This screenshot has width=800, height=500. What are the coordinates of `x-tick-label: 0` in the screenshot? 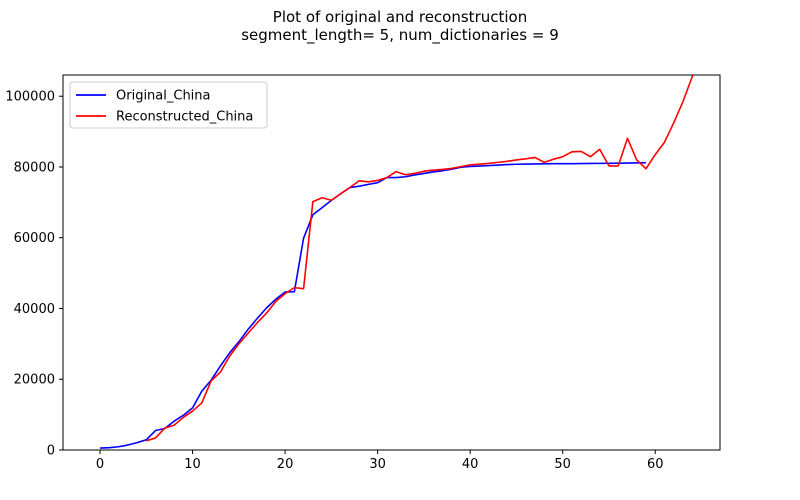 It's located at (100, 464).